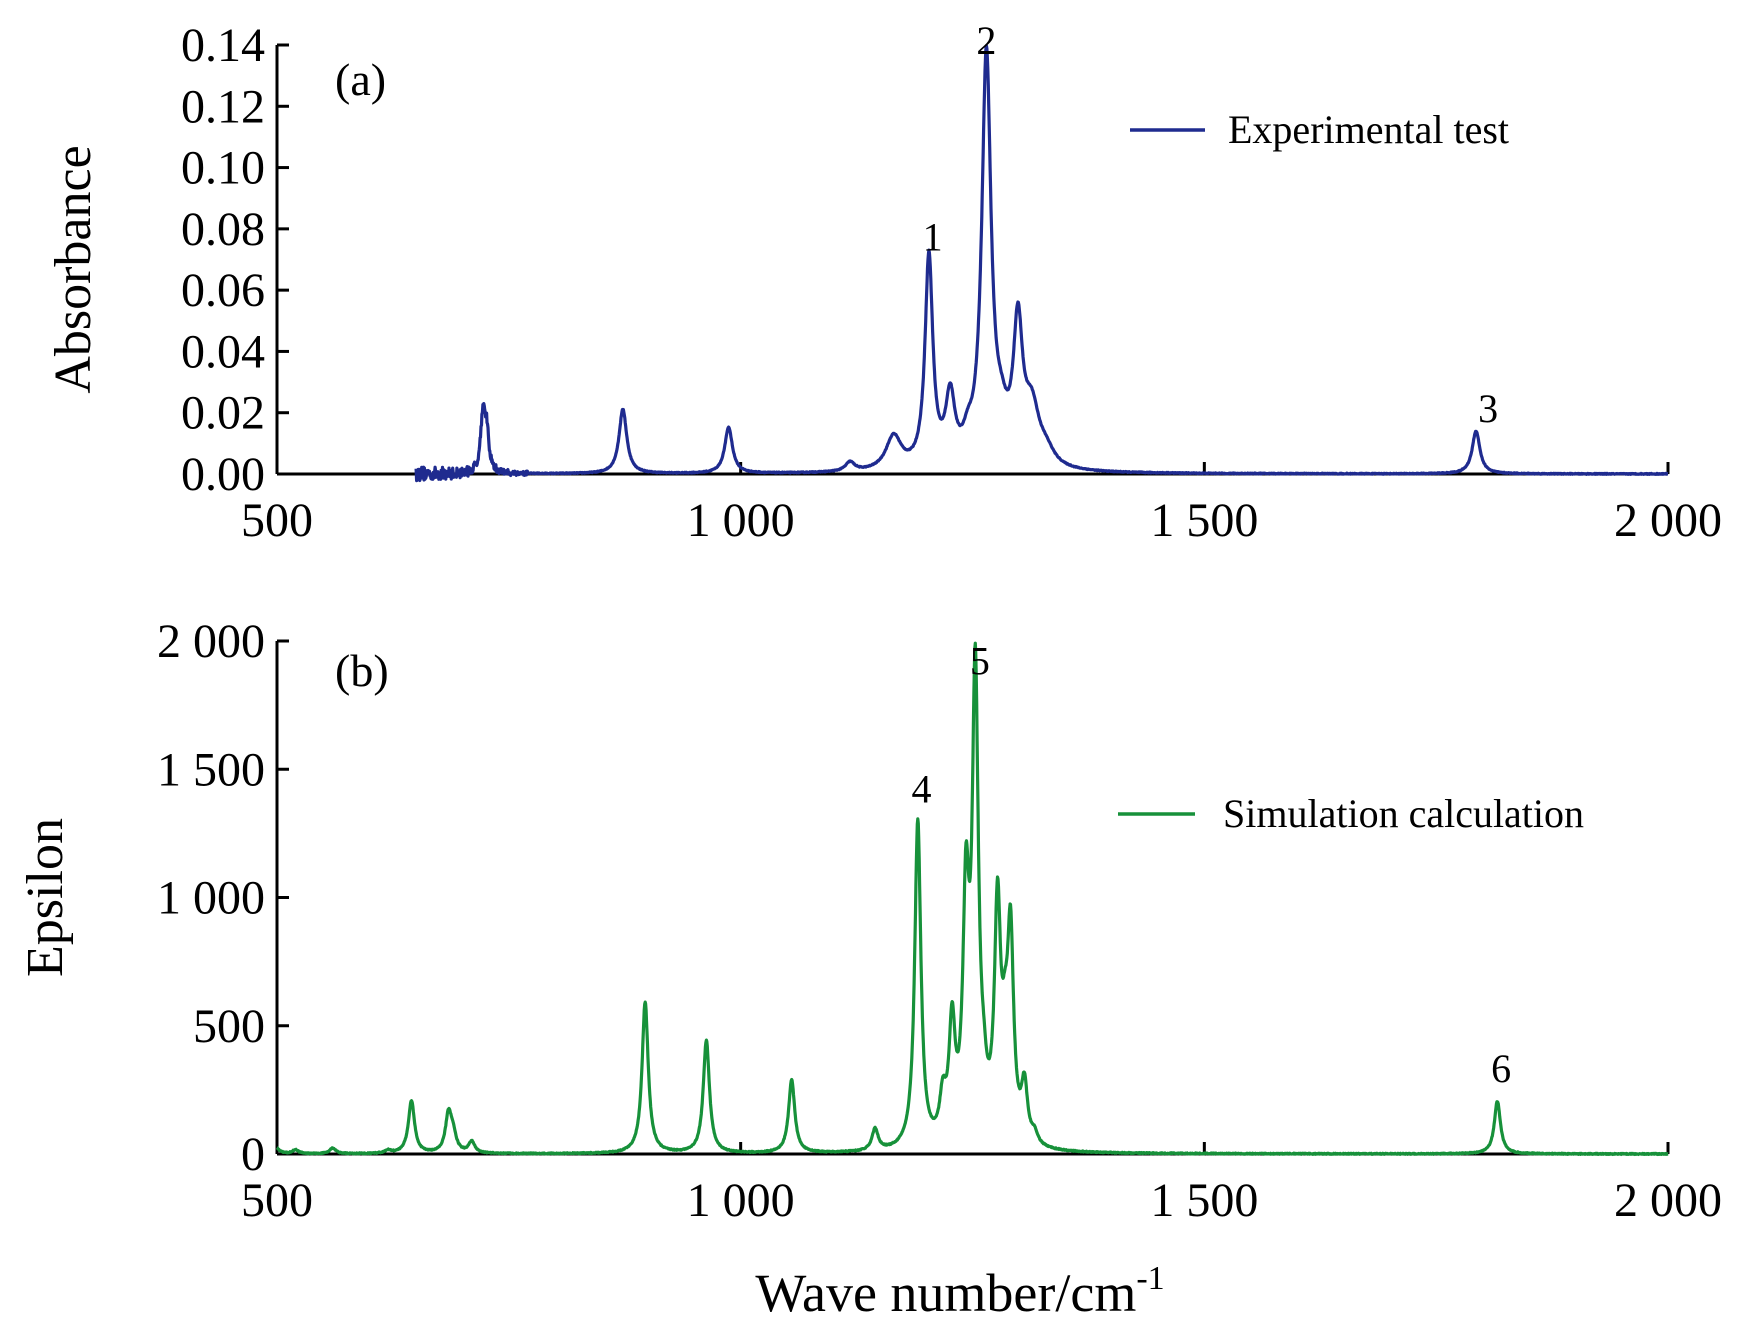  Describe the element at coordinates (223, 45) in the screenshot. I see `y-tick-label: 0.14` at that location.